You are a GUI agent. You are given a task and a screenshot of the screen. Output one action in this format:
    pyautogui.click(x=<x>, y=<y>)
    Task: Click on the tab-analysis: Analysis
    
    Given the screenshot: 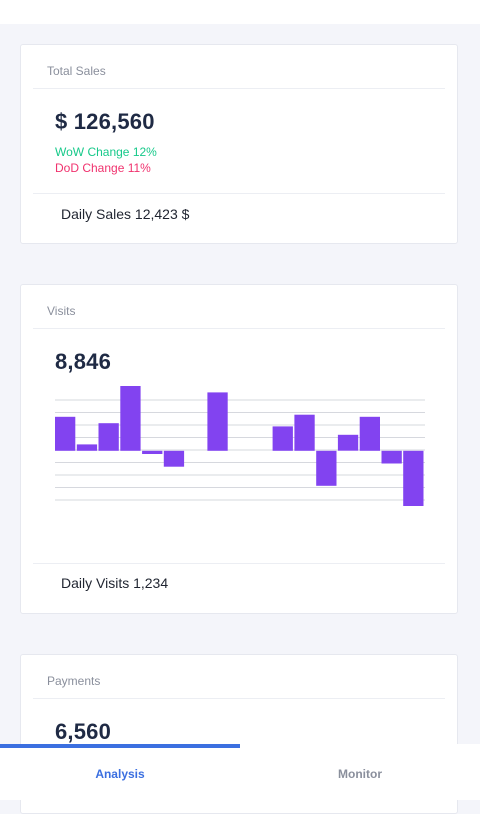 What is the action you would take?
    pyautogui.click(x=120, y=774)
    